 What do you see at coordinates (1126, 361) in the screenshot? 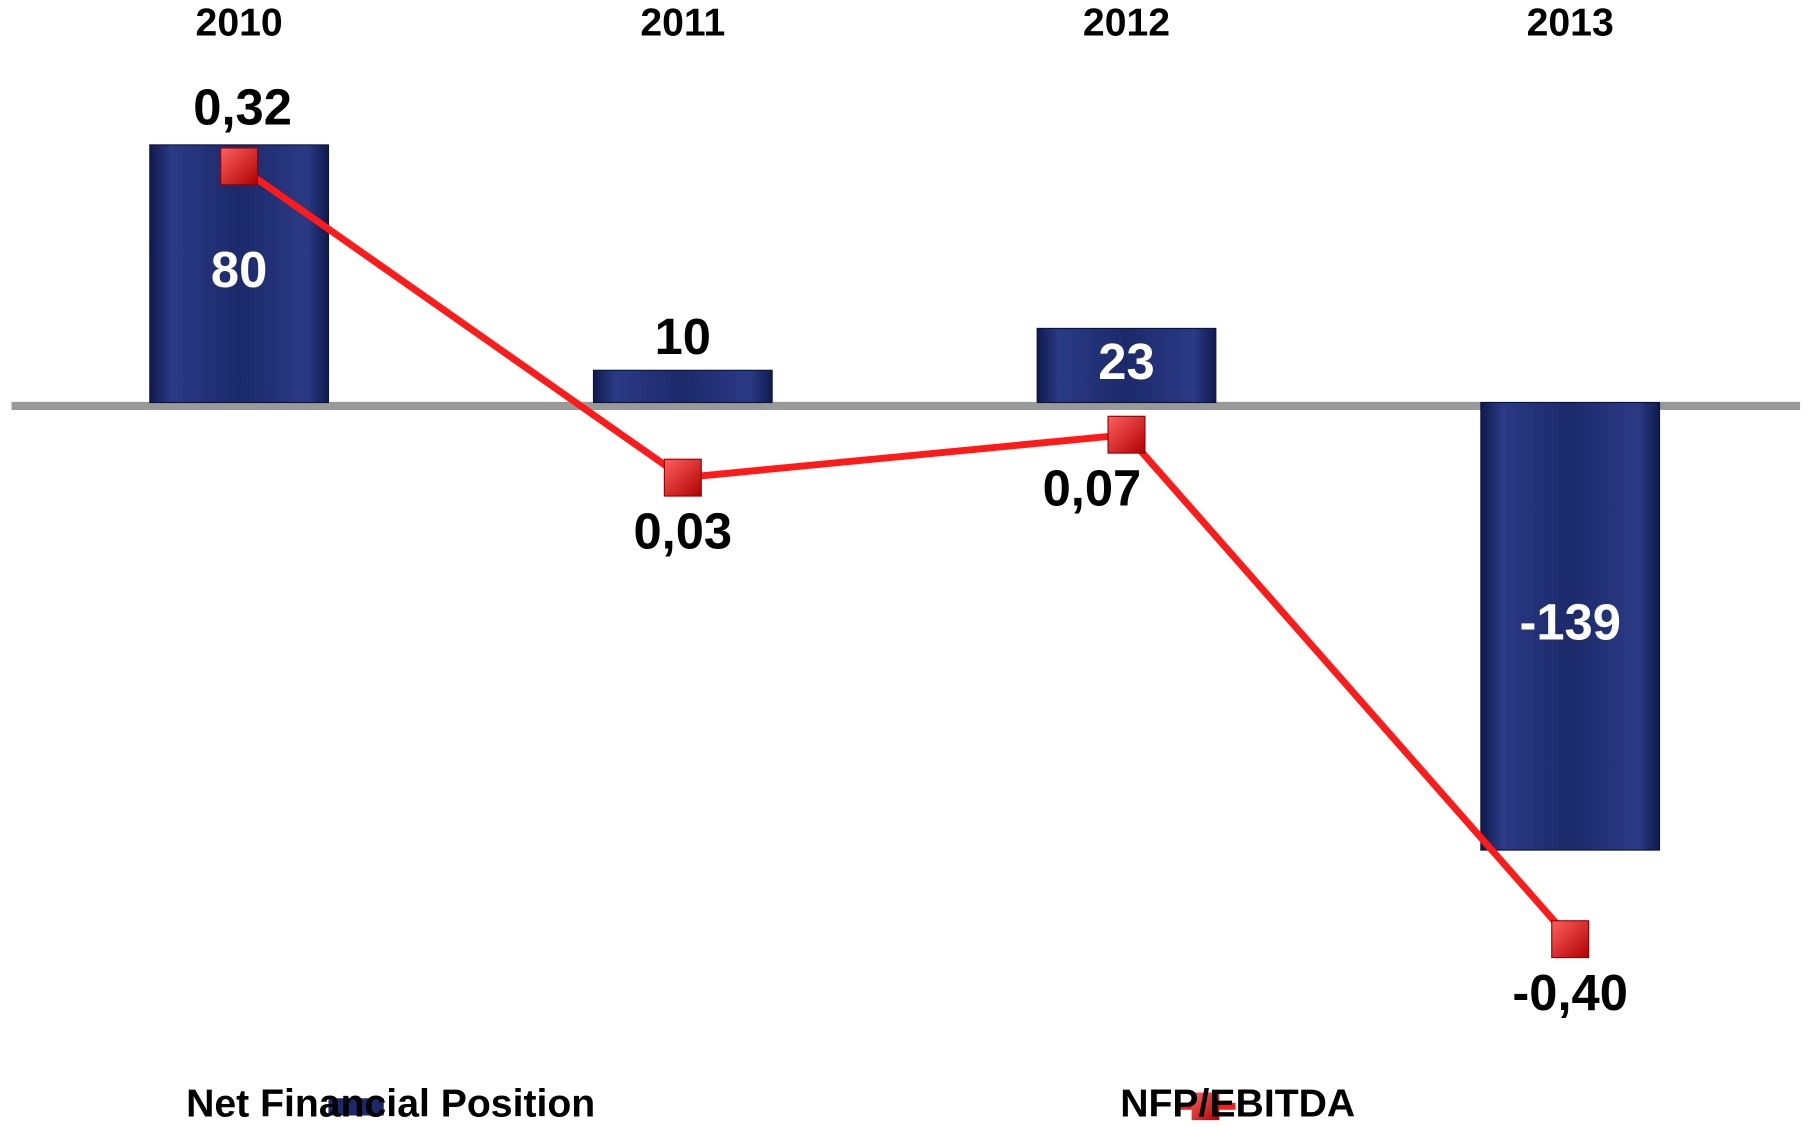
I see `bar-value-label: 23` at bounding box center [1126, 361].